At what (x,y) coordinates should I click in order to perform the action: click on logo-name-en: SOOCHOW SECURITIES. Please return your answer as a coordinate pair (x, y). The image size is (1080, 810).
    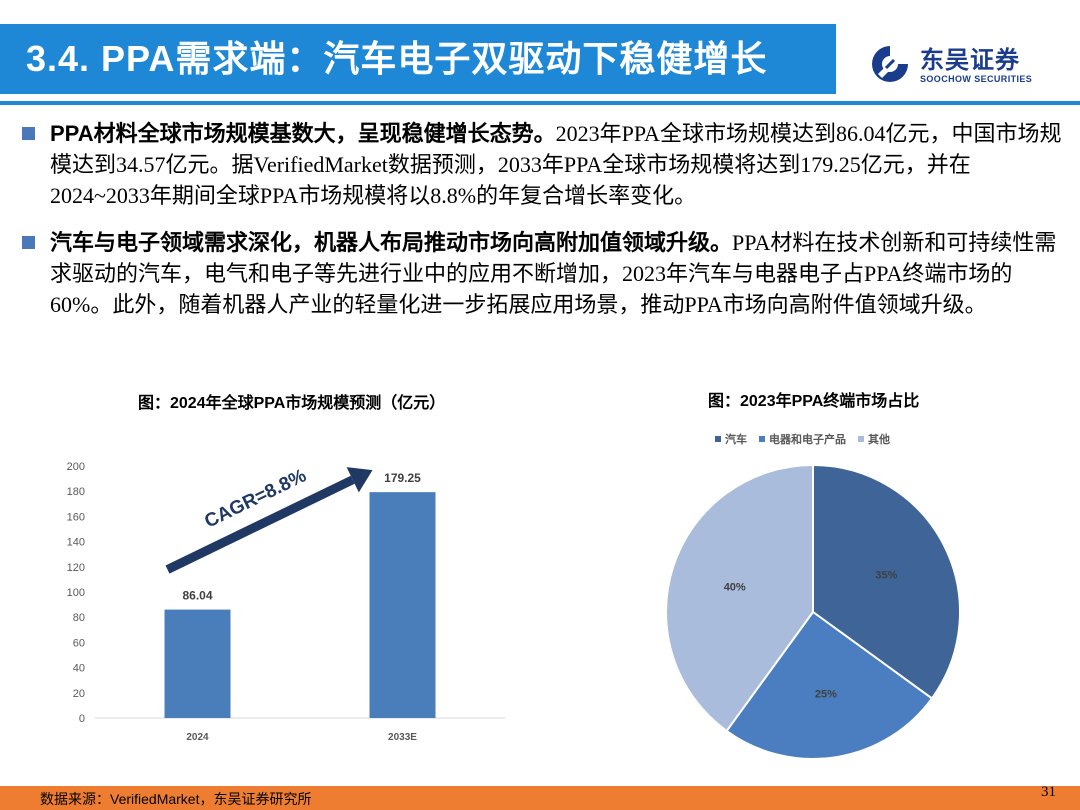
    Looking at the image, I should click on (976, 79).